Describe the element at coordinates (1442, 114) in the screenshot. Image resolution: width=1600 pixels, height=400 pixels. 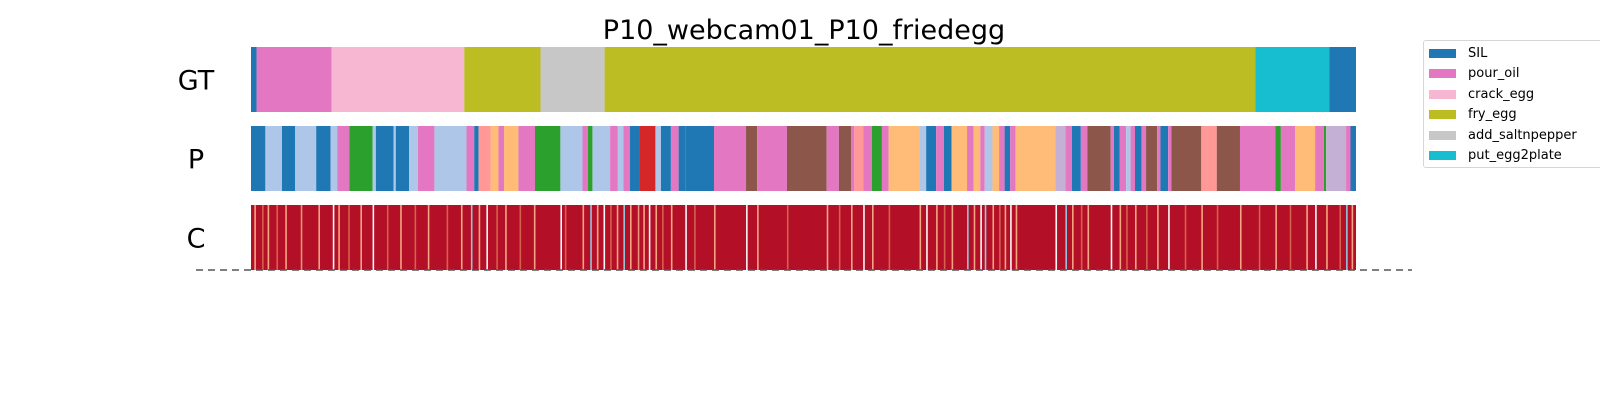
I see `legend-swatch` at that location.